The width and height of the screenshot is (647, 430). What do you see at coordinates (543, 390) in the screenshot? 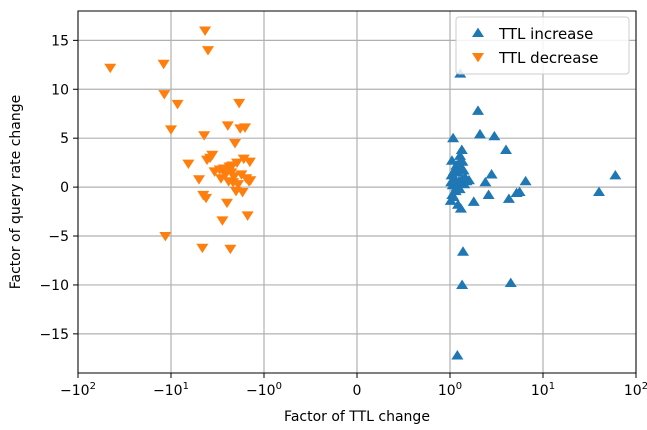
I see `x-tick-label: 10¹` at bounding box center [543, 390].